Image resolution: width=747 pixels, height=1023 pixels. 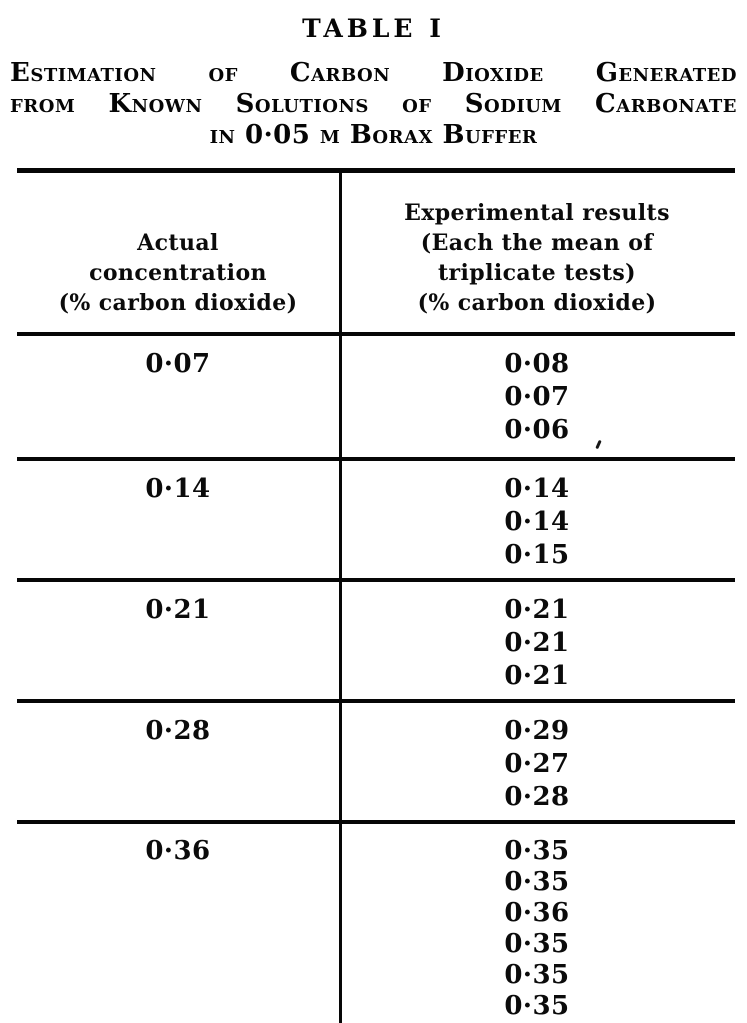 I want to click on result-value: 0·36, so click(x=537, y=913).